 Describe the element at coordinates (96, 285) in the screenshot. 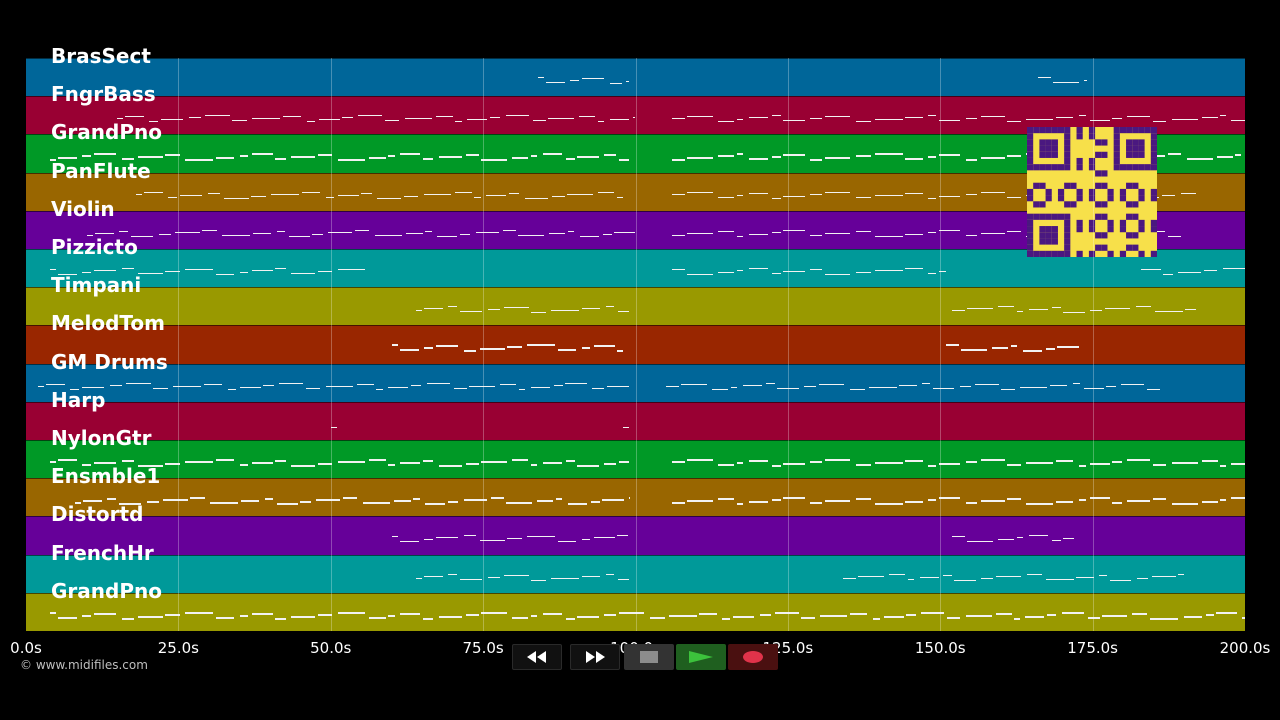

I see `track-label: Timpani` at that location.